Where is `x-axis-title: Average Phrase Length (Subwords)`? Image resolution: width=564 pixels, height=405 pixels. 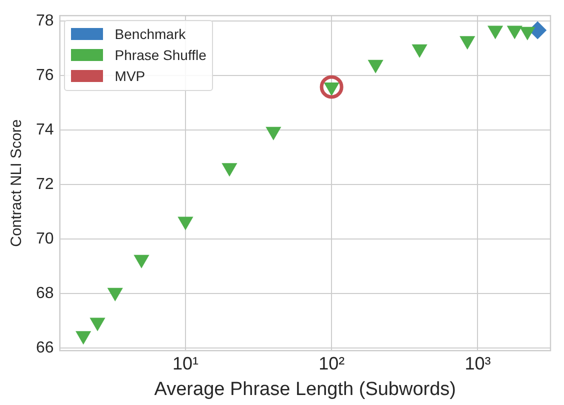 x-axis-title: Average Phrase Length (Subwords) is located at coordinates (305, 389).